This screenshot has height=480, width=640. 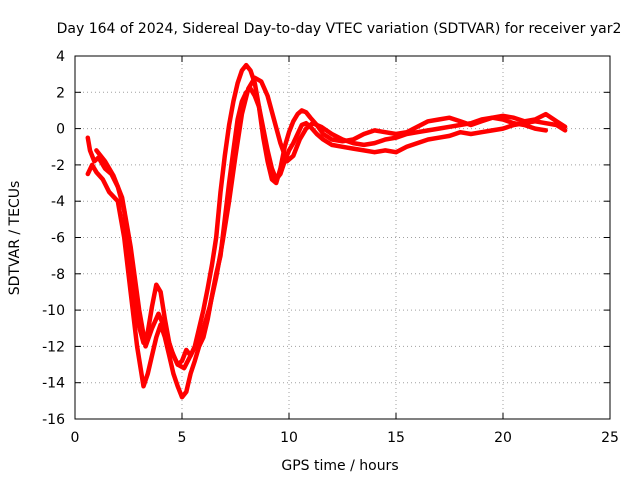 I want to click on y-tick-label: -14, so click(x=53, y=384).